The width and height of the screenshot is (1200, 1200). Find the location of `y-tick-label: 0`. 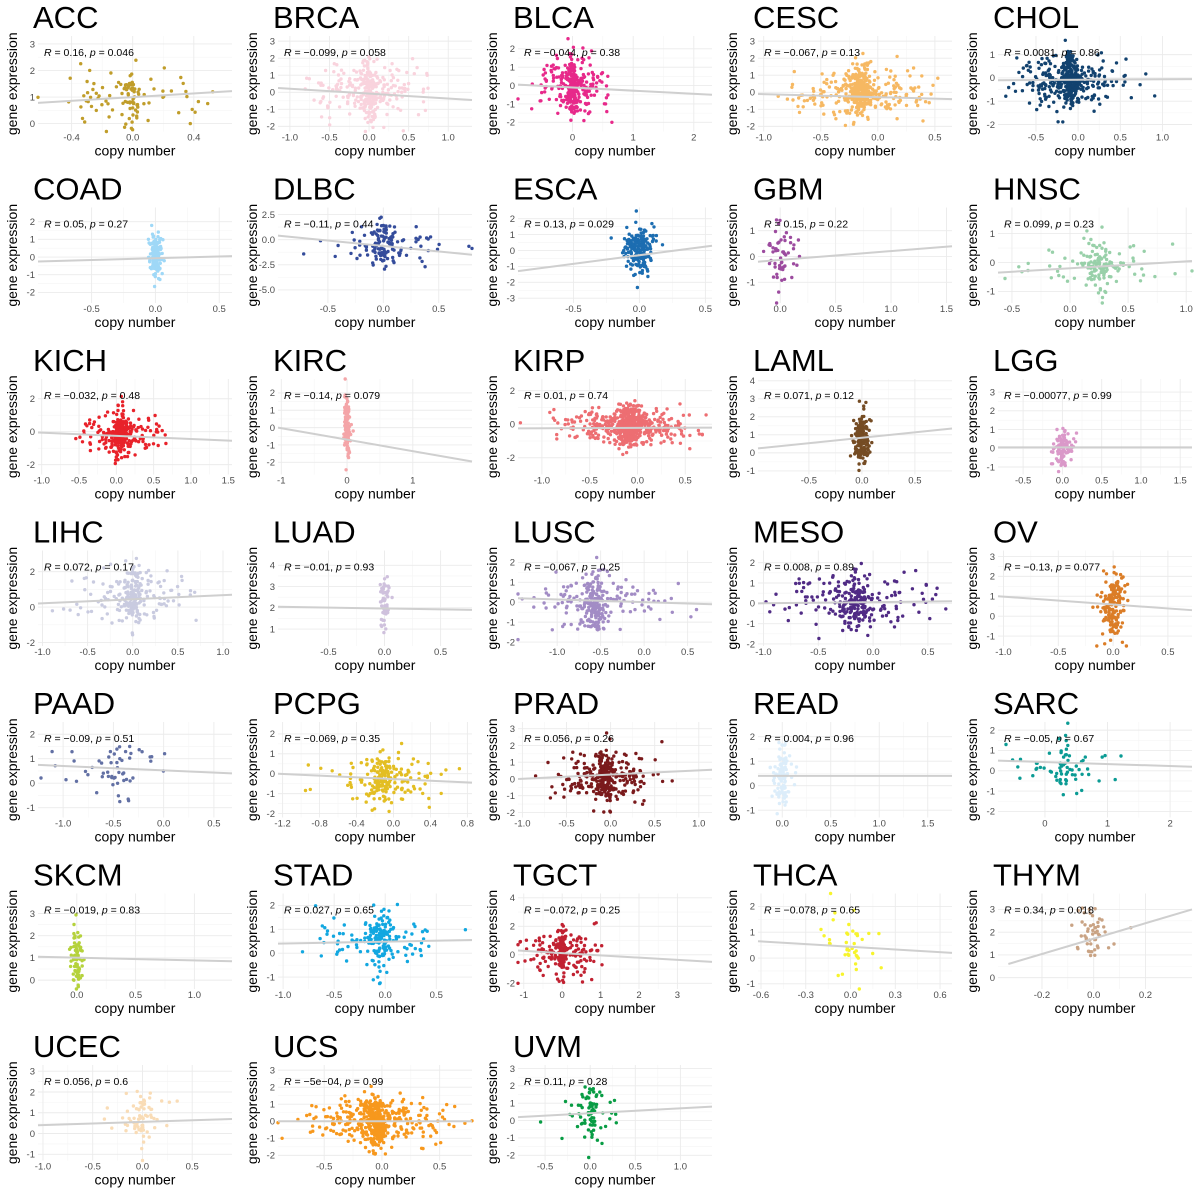

y-tick-label: 0 is located at coordinates (512, 425).